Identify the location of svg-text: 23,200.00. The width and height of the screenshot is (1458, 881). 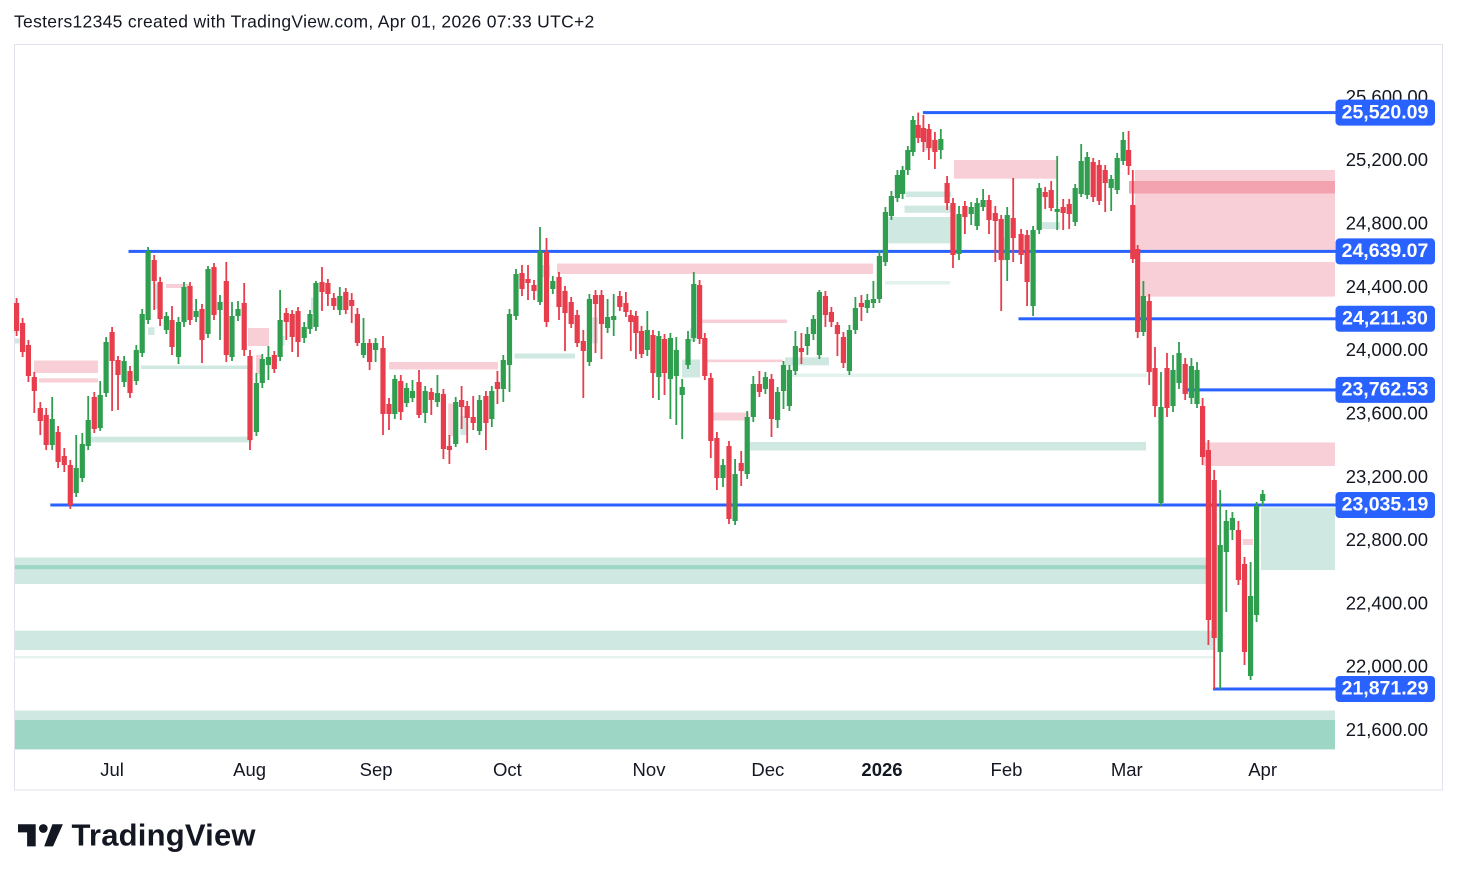
(1387, 476).